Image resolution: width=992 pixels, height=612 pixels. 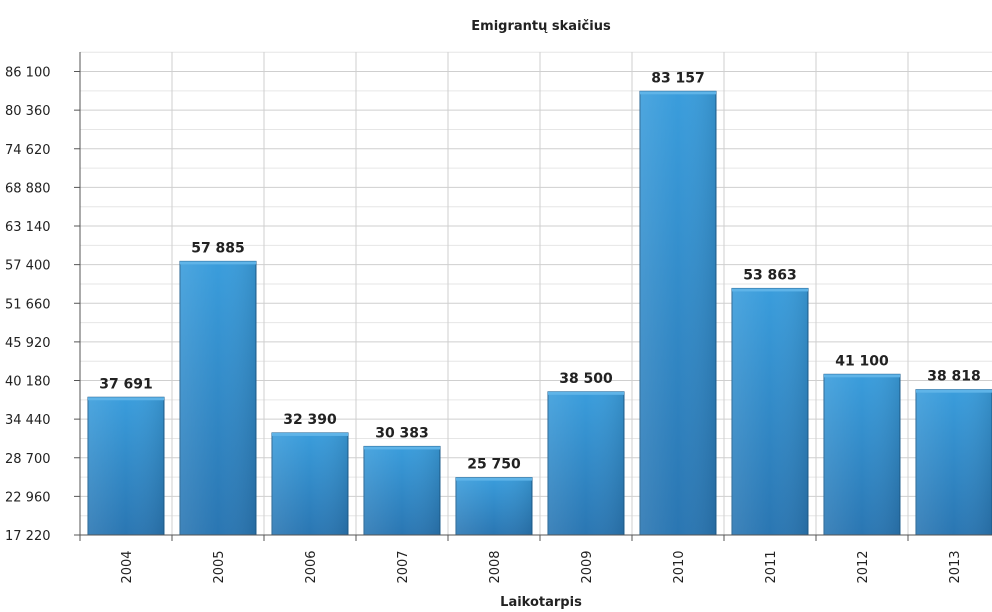 What do you see at coordinates (586, 379) in the screenshot?
I see `data-label: 38 500` at bounding box center [586, 379].